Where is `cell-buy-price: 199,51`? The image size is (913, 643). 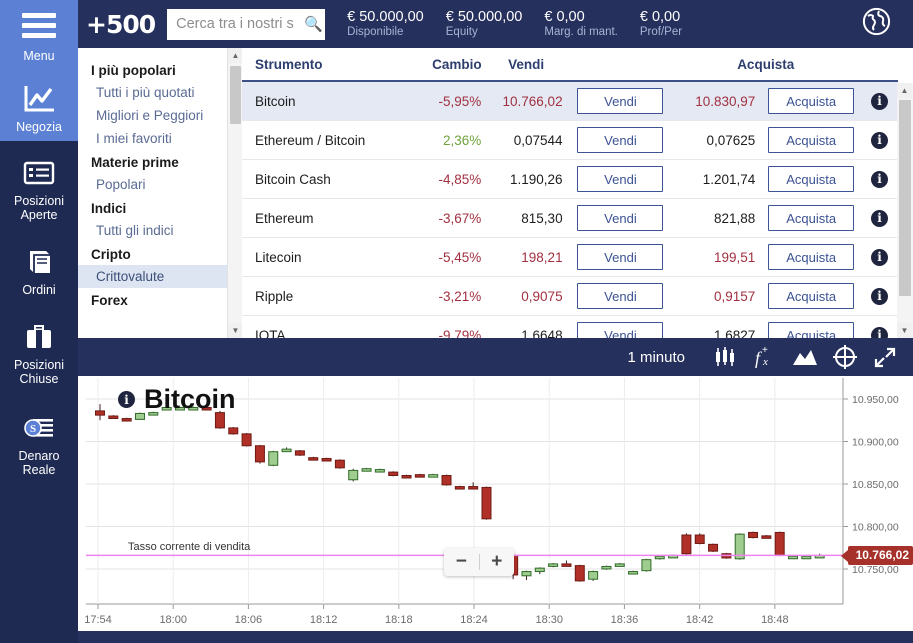 cell-buy-price: 199,51 is located at coordinates (735, 257).